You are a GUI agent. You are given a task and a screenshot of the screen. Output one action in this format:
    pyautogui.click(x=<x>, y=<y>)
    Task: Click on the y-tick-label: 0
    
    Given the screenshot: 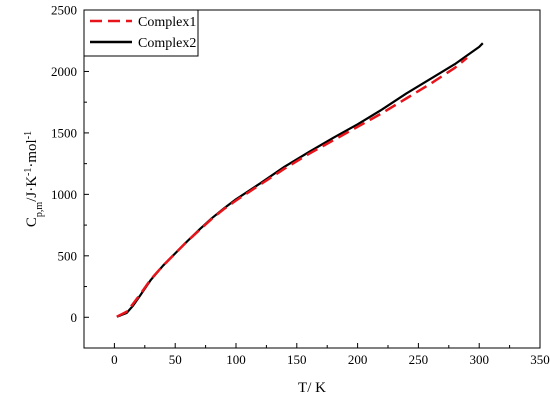 What is the action you would take?
    pyautogui.click(x=74, y=317)
    